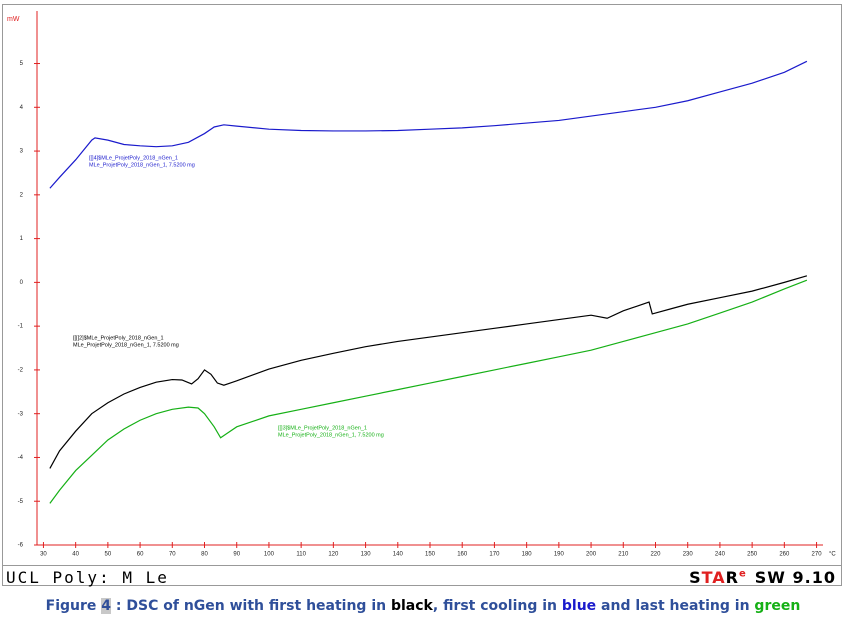 This screenshot has width=846, height=619. What do you see at coordinates (742, 574) in the screenshot?
I see `brand-sup: e` at bounding box center [742, 574].